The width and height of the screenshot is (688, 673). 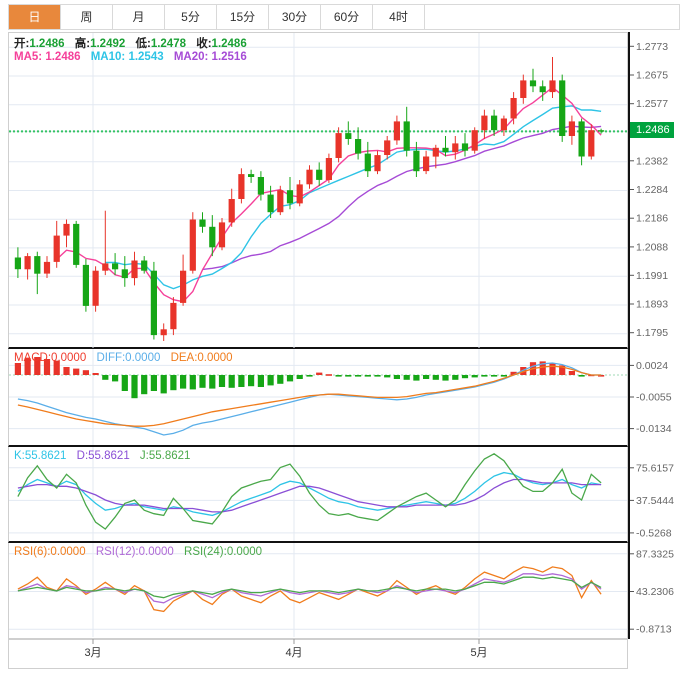 What do you see at coordinates (552, 17) in the screenshot?
I see `tabbar-filler` at bounding box center [552, 17].